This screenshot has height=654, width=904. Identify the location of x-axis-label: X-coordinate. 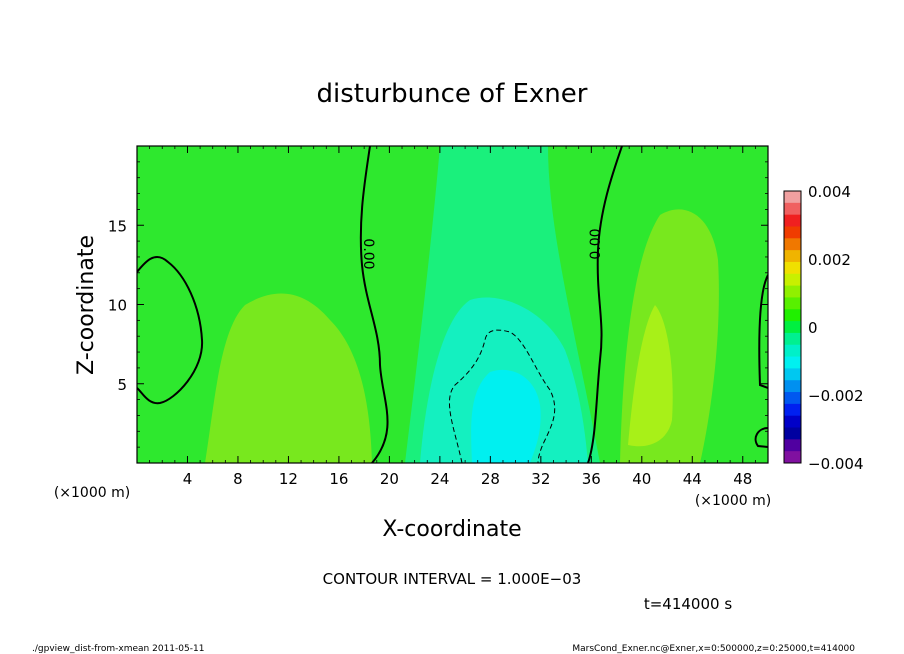
(451, 529).